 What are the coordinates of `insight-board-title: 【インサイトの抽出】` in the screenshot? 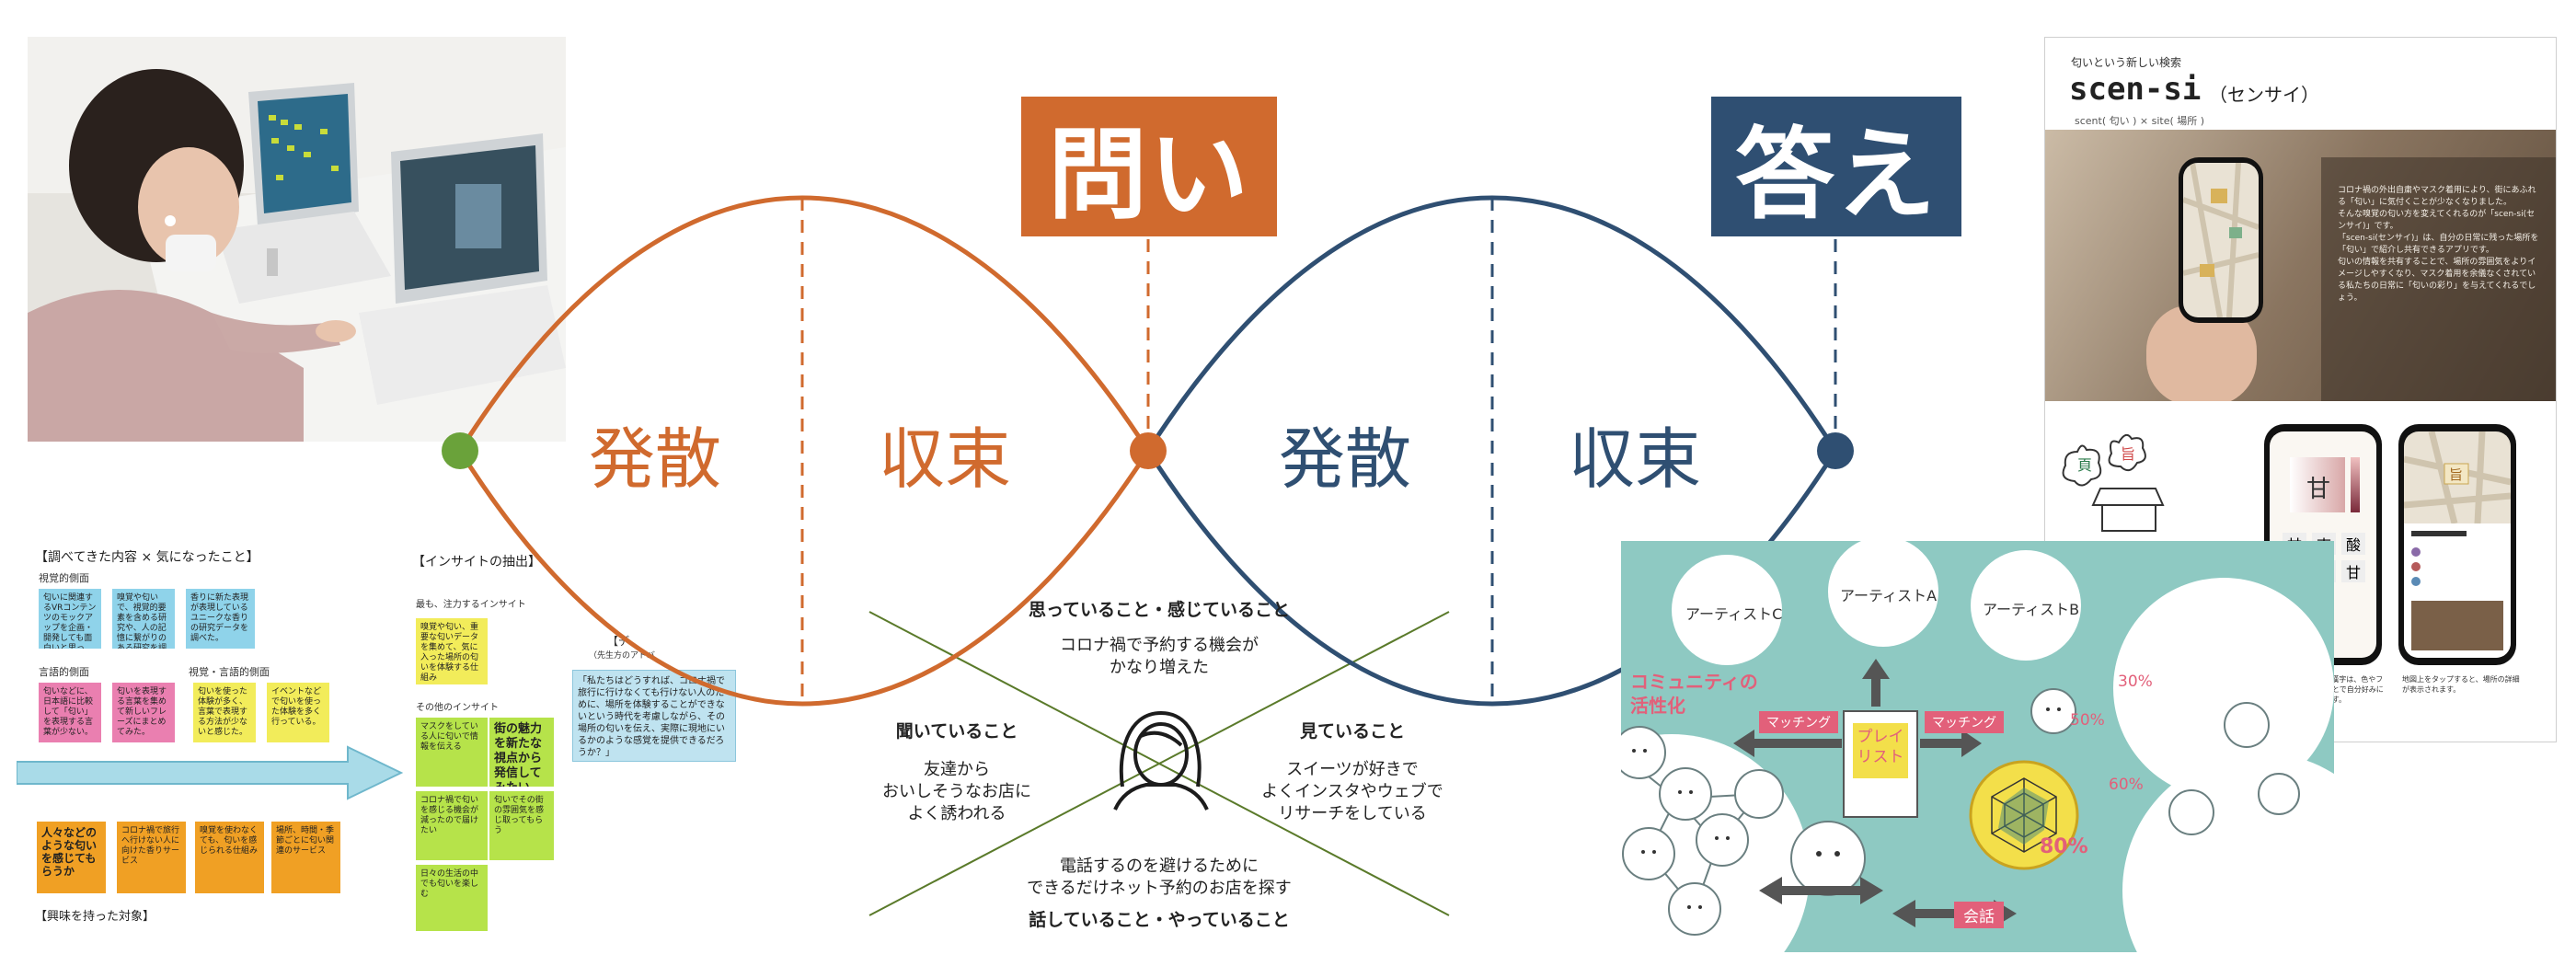 It's located at (476, 562).